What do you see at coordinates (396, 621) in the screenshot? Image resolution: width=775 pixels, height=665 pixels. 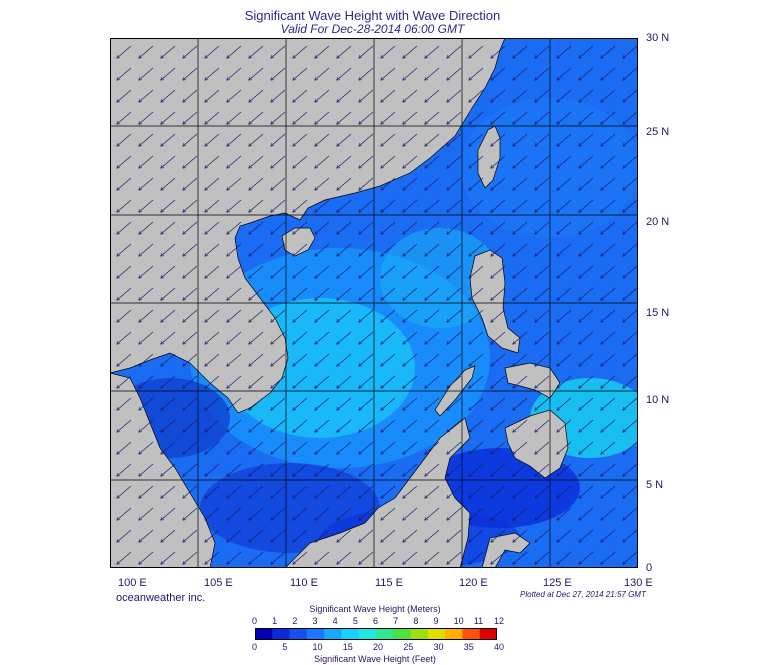 I see `colorbar-meters-tick: 7` at bounding box center [396, 621].